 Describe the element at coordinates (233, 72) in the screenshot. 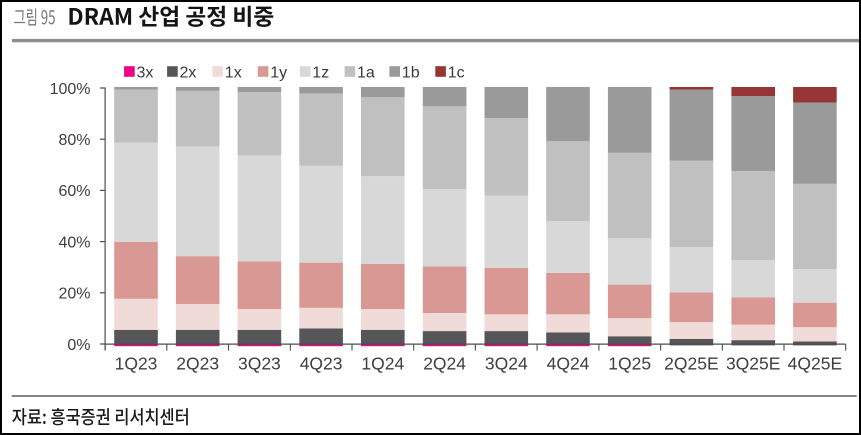

I see `svg-text: 1x` at that location.